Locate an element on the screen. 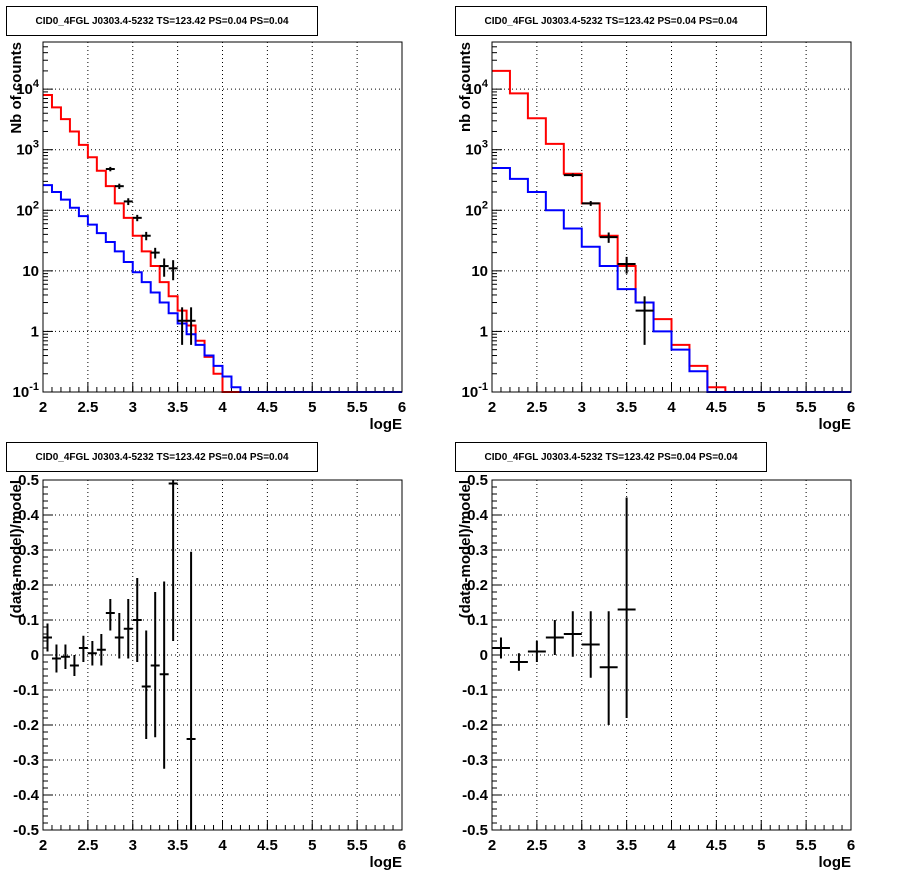  y-axis-title: Nb of counts is located at coordinates (16, 88).